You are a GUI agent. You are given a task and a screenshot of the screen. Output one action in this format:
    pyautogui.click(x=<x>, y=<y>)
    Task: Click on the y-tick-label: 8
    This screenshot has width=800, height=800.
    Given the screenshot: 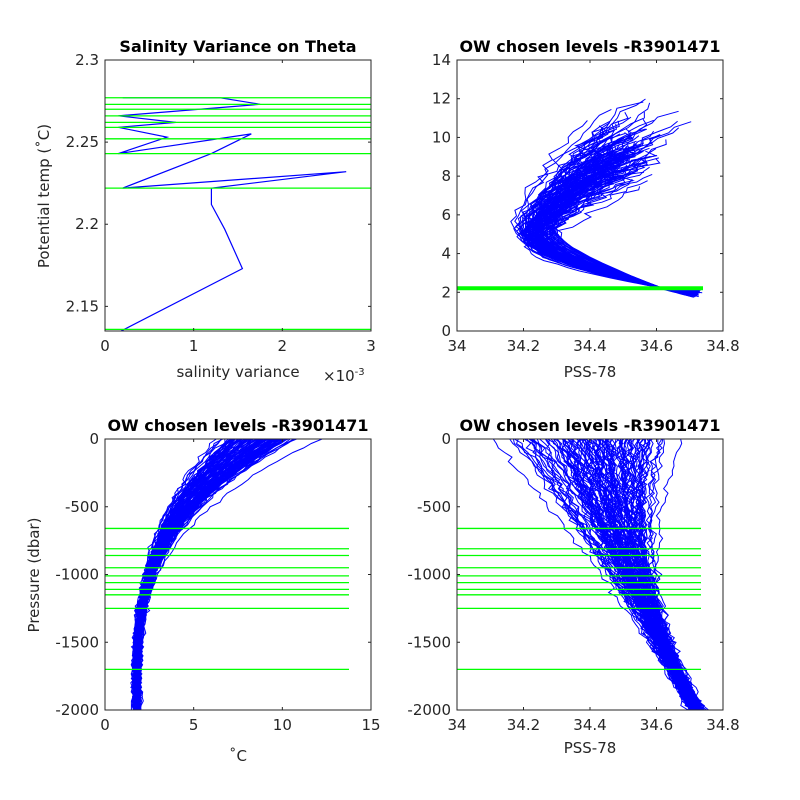 What is the action you would take?
    pyautogui.click(x=446, y=176)
    